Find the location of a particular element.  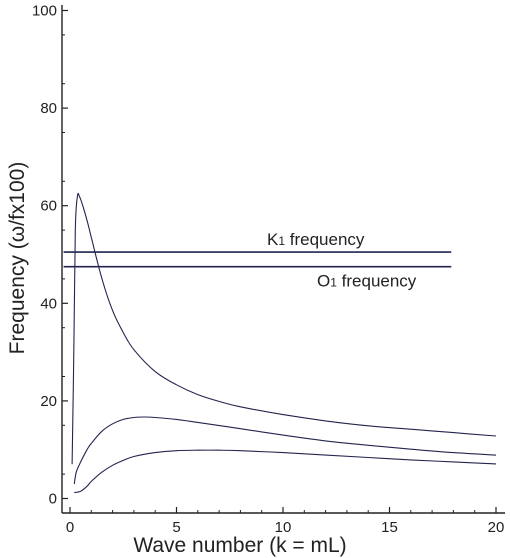

x-axis-title: Wave number (k = mL) is located at coordinates (239, 545).